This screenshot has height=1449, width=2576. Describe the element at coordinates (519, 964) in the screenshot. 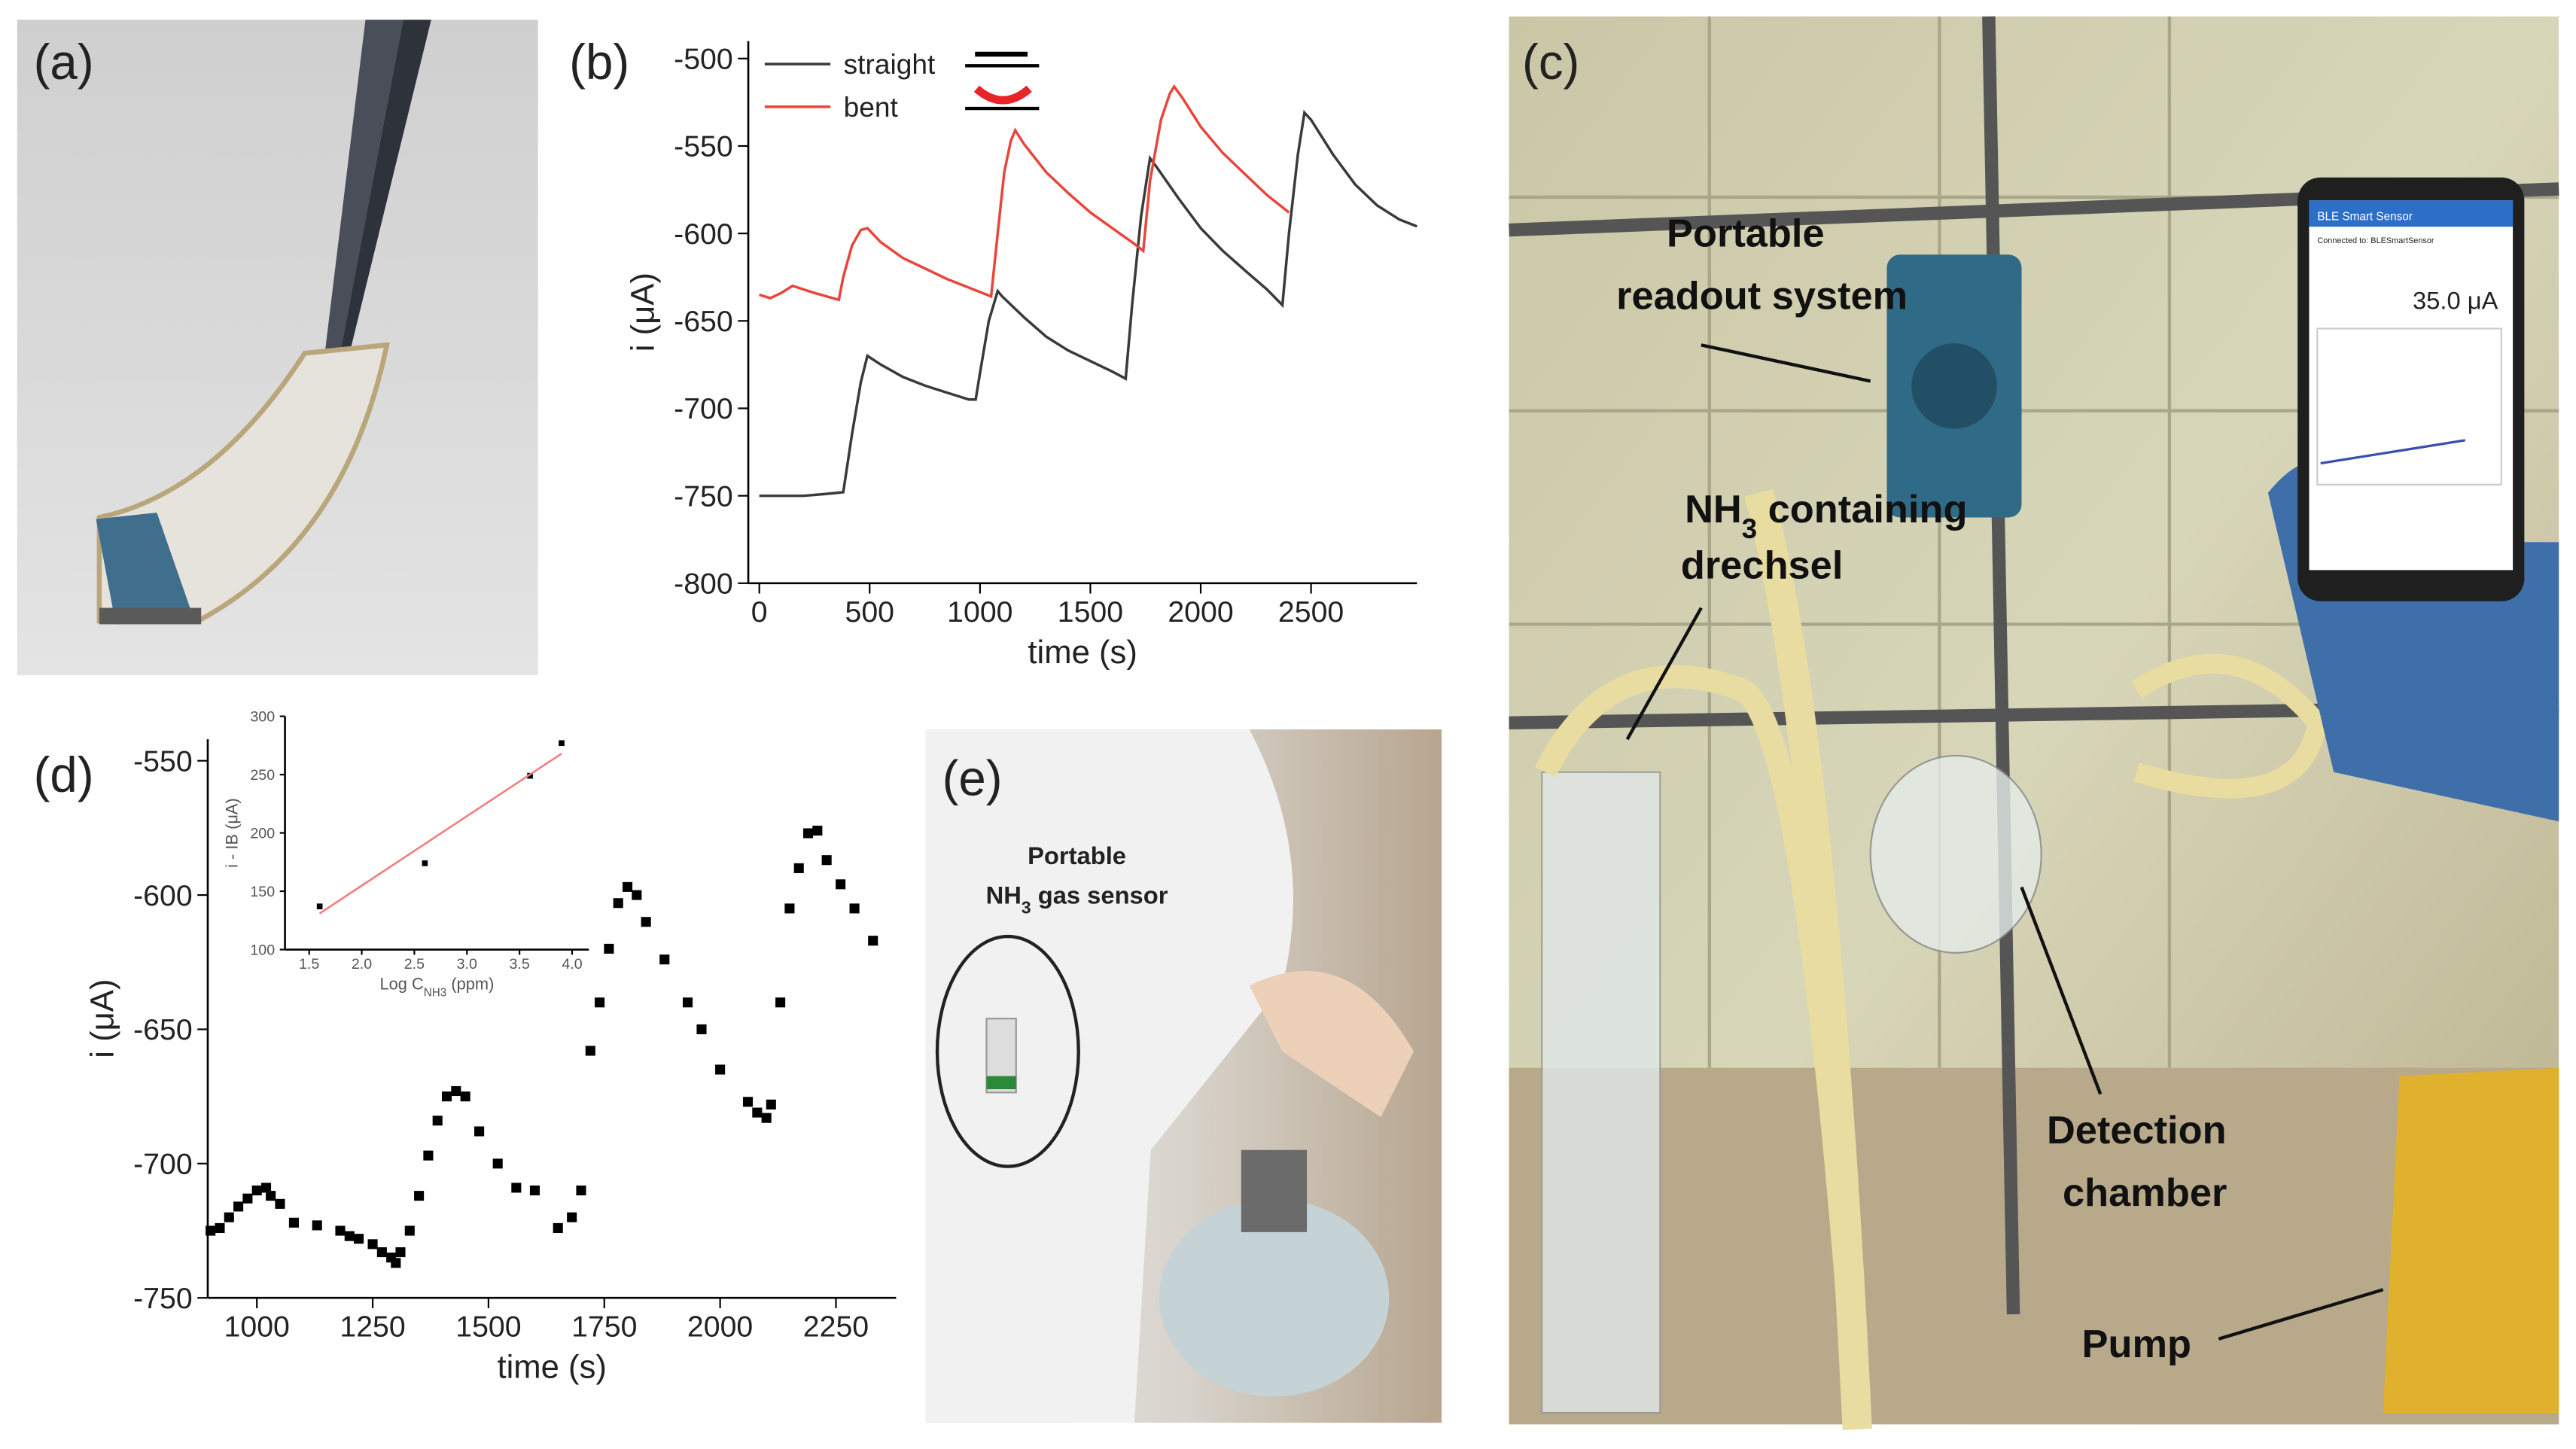

I see `x-tick-label: 3.5` at that location.